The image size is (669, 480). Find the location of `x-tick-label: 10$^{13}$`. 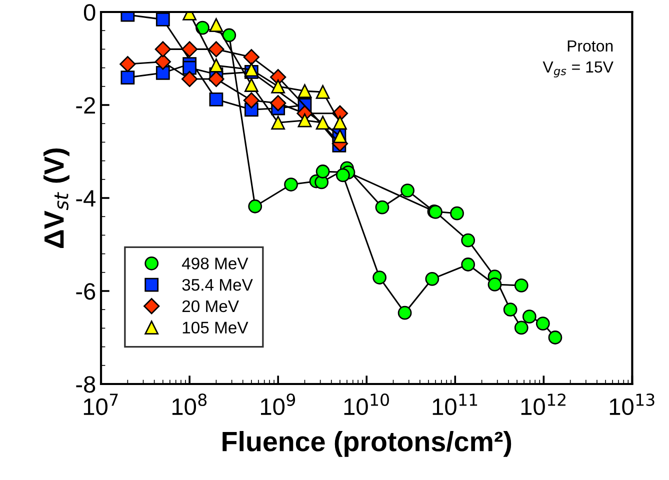

x-tick-label: 10$^{13}$ is located at coordinates (632, 405).